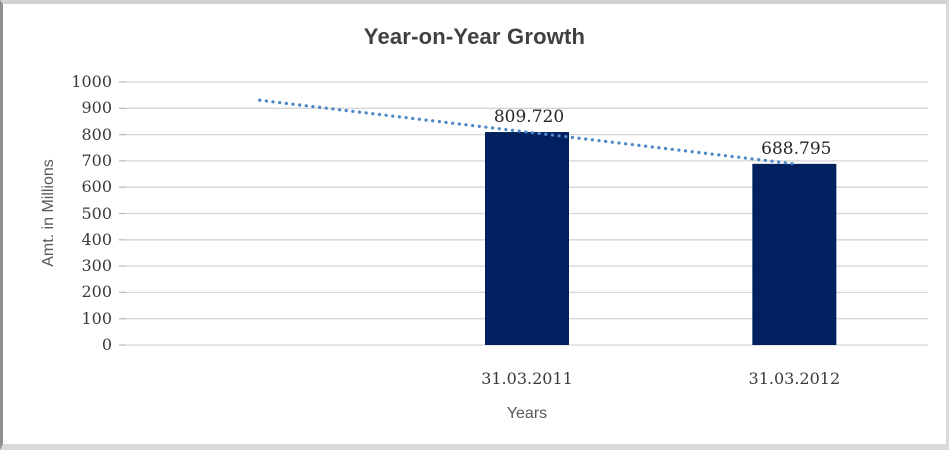  What do you see at coordinates (796, 148) in the screenshot?
I see `bar-value-label: 688.795` at bounding box center [796, 148].